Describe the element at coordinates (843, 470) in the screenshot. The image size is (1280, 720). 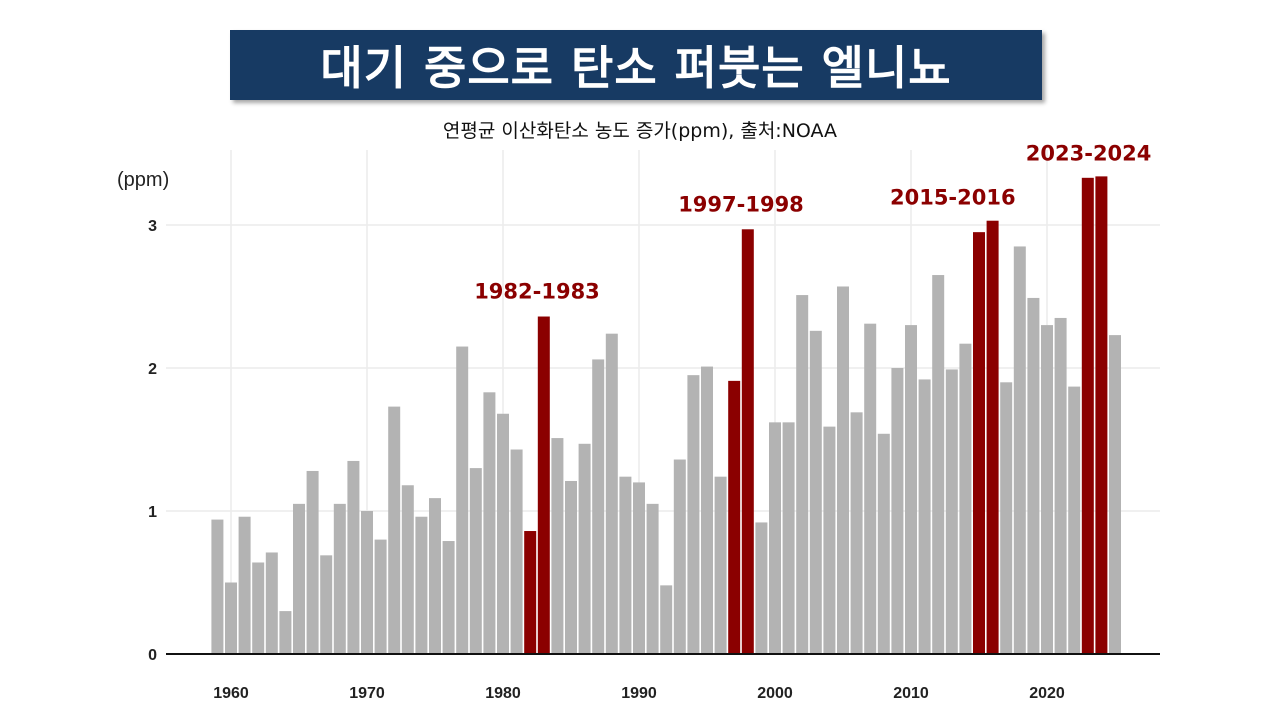
I see `bar-2005` at that location.